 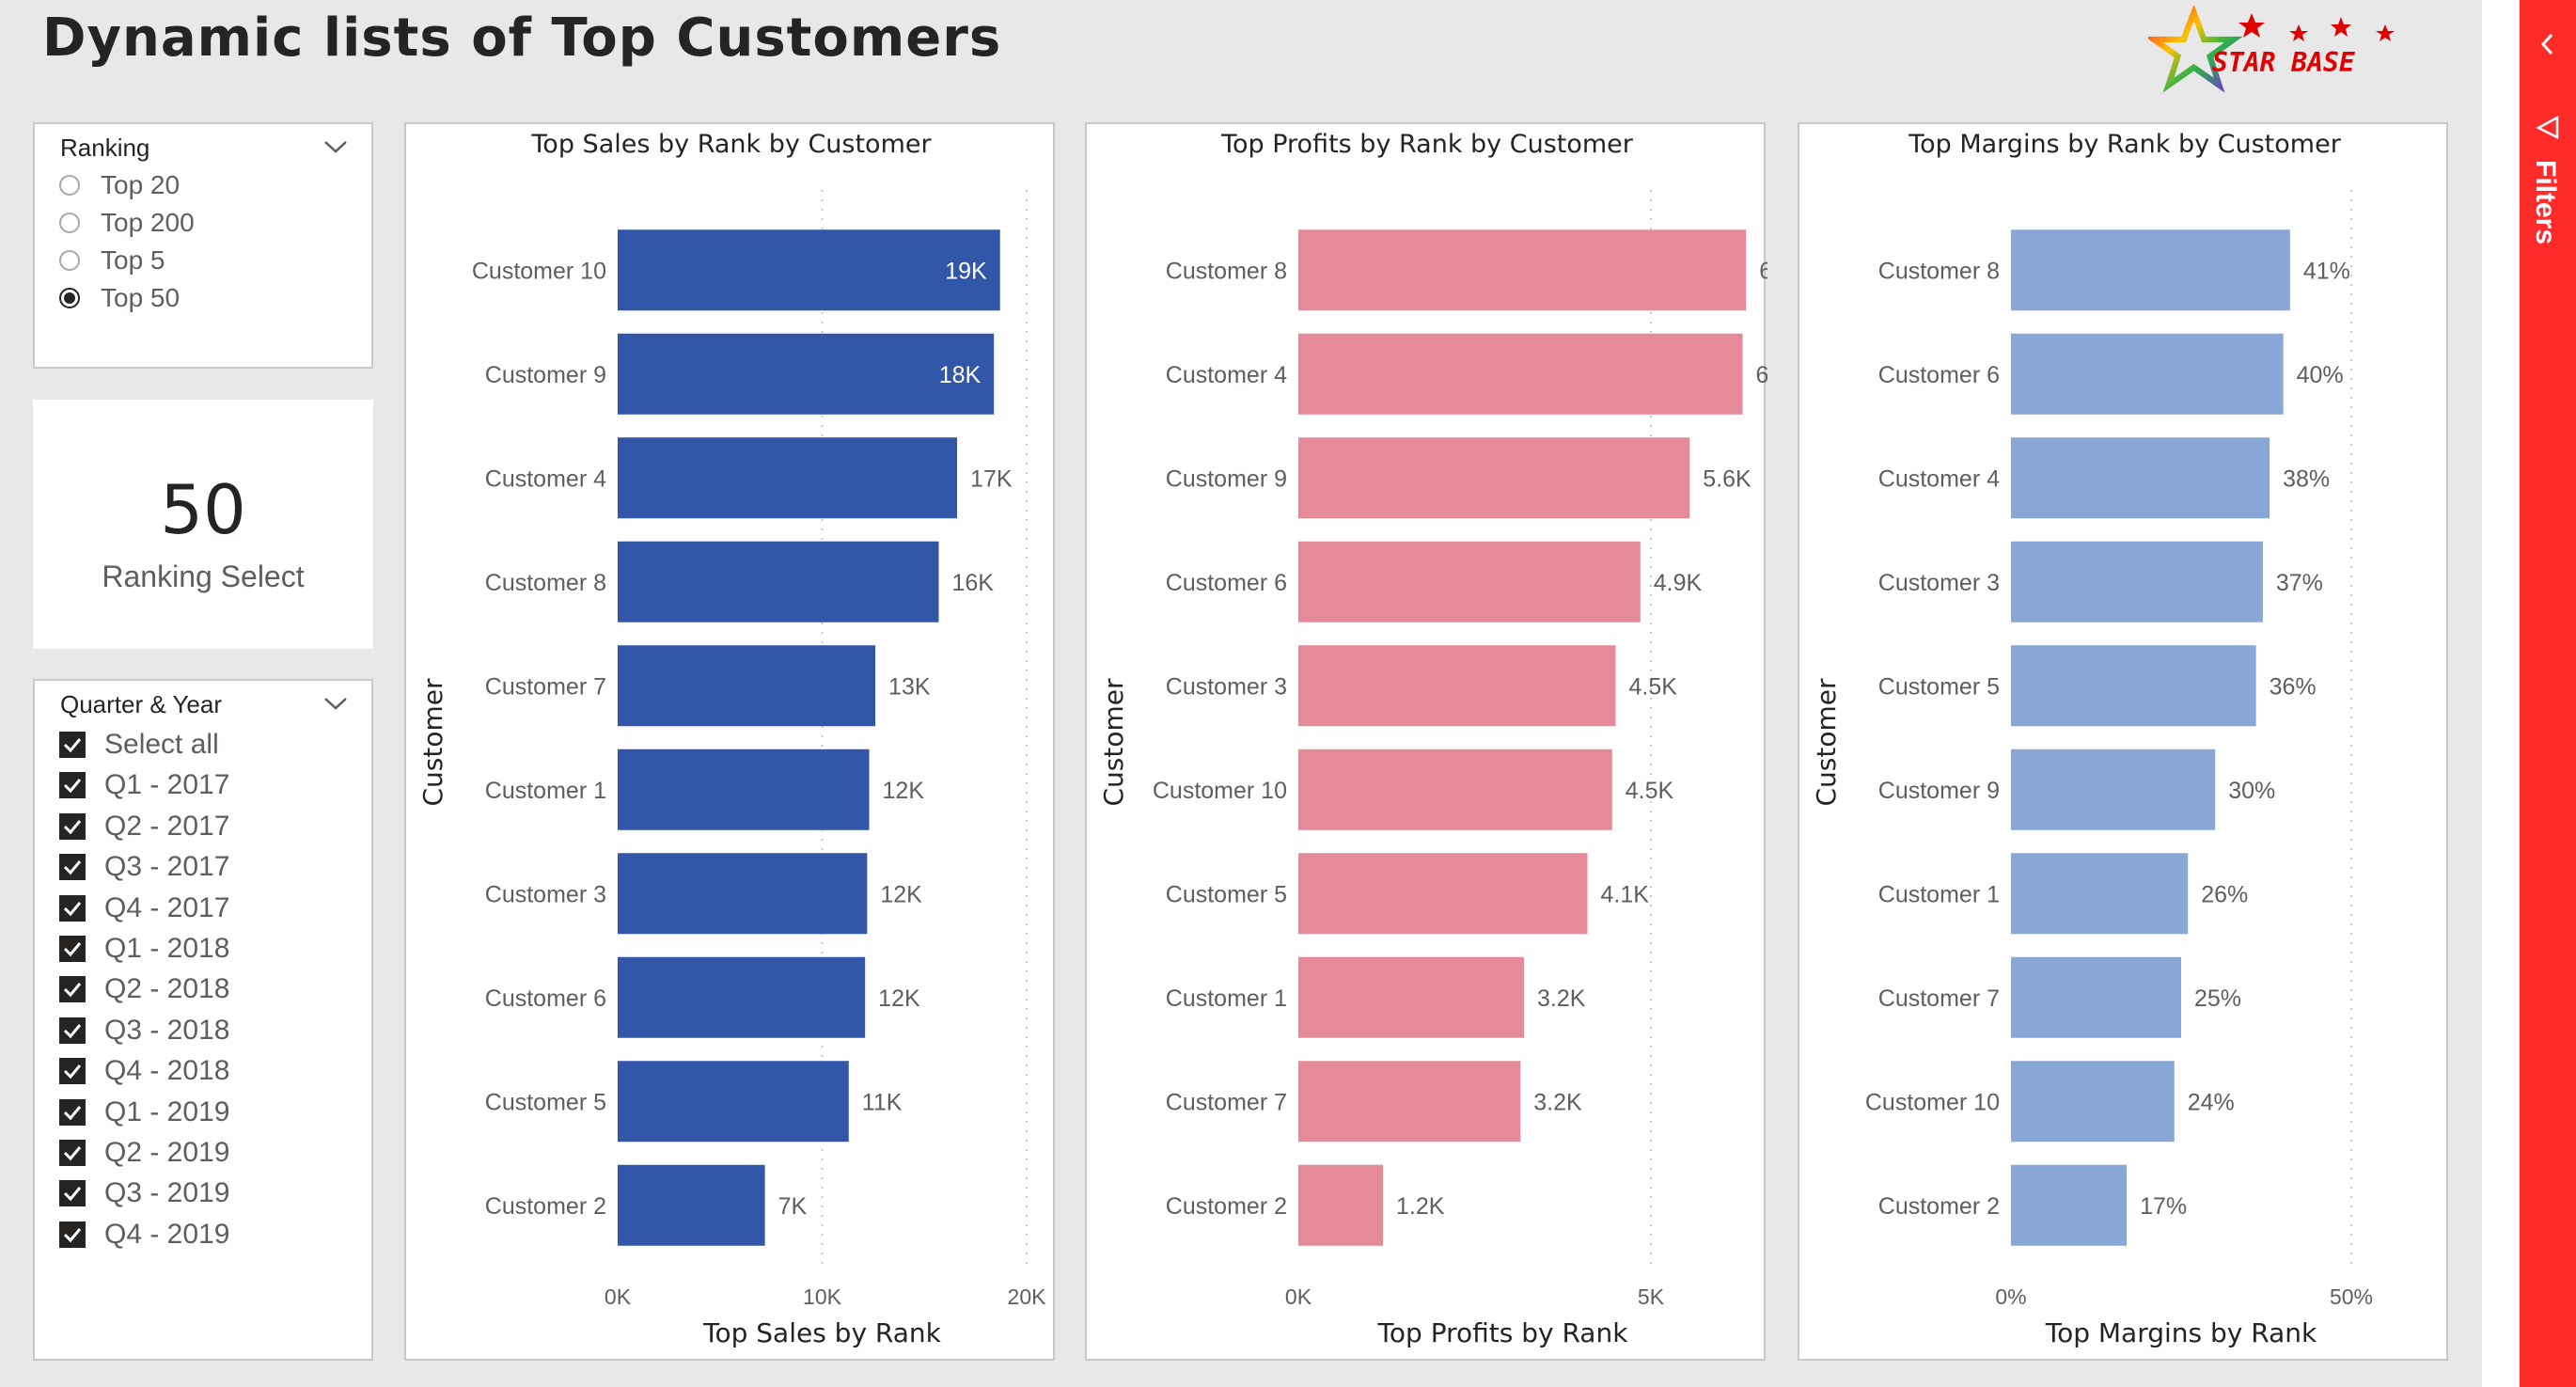 What do you see at coordinates (2293, 686) in the screenshot?
I see `data-label: 36%` at bounding box center [2293, 686].